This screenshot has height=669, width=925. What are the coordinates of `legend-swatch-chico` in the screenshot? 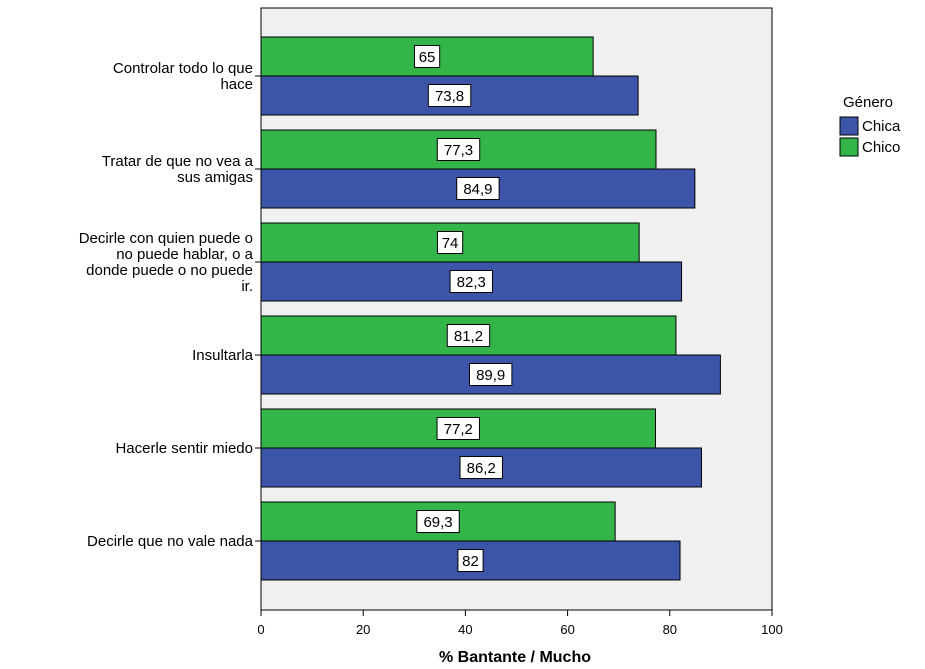 It's located at (849, 147).